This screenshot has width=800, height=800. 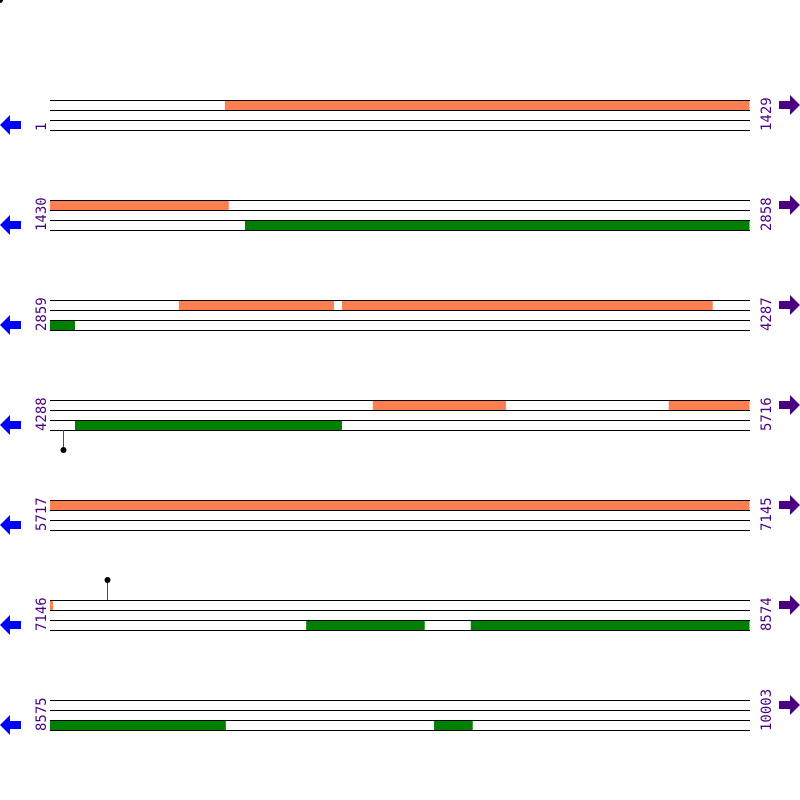 I want to click on row-start-label: 4288, so click(x=42, y=414).